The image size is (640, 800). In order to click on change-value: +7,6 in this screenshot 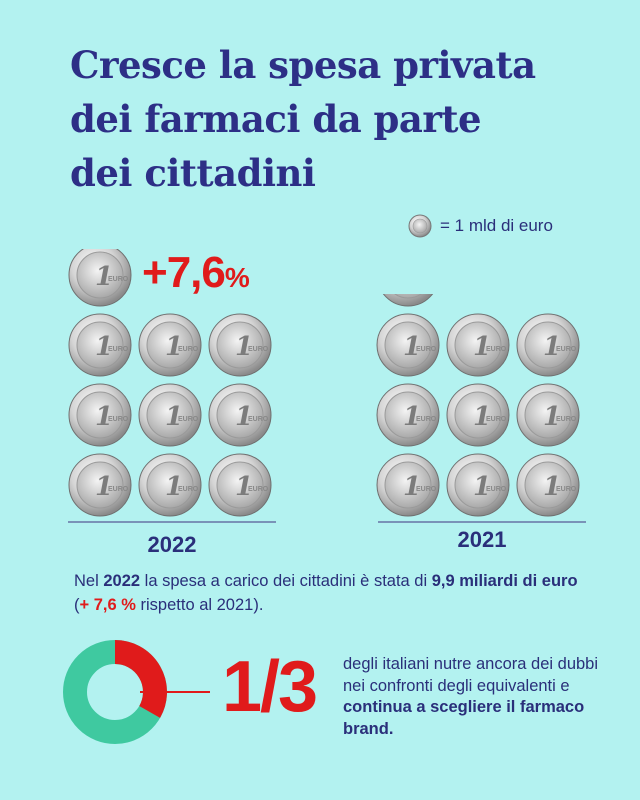, I will do `click(184, 272)`.